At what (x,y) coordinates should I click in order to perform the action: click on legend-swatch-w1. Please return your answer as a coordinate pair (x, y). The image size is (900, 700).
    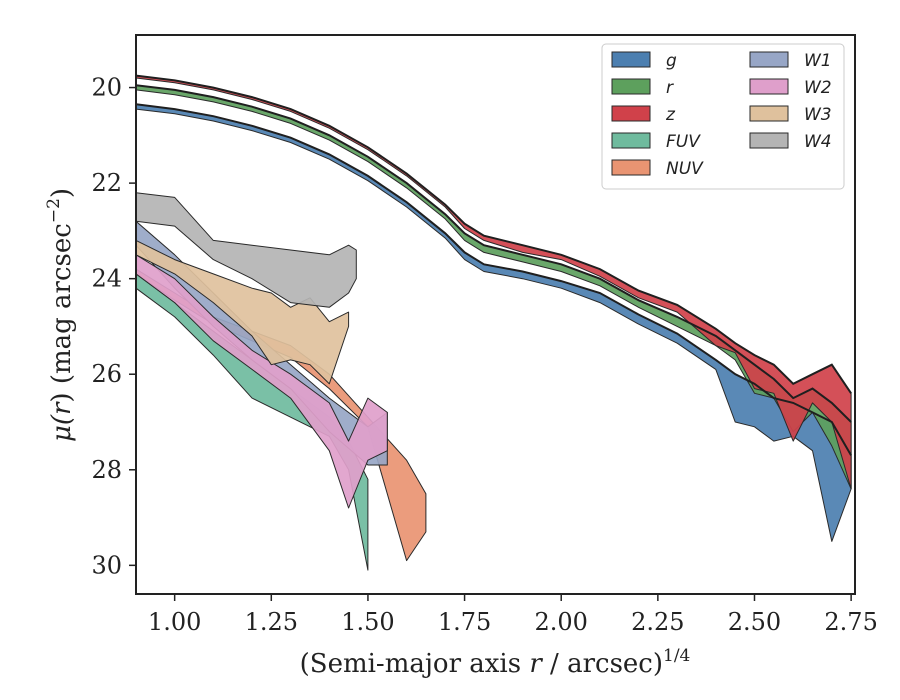
    Looking at the image, I should click on (769, 59).